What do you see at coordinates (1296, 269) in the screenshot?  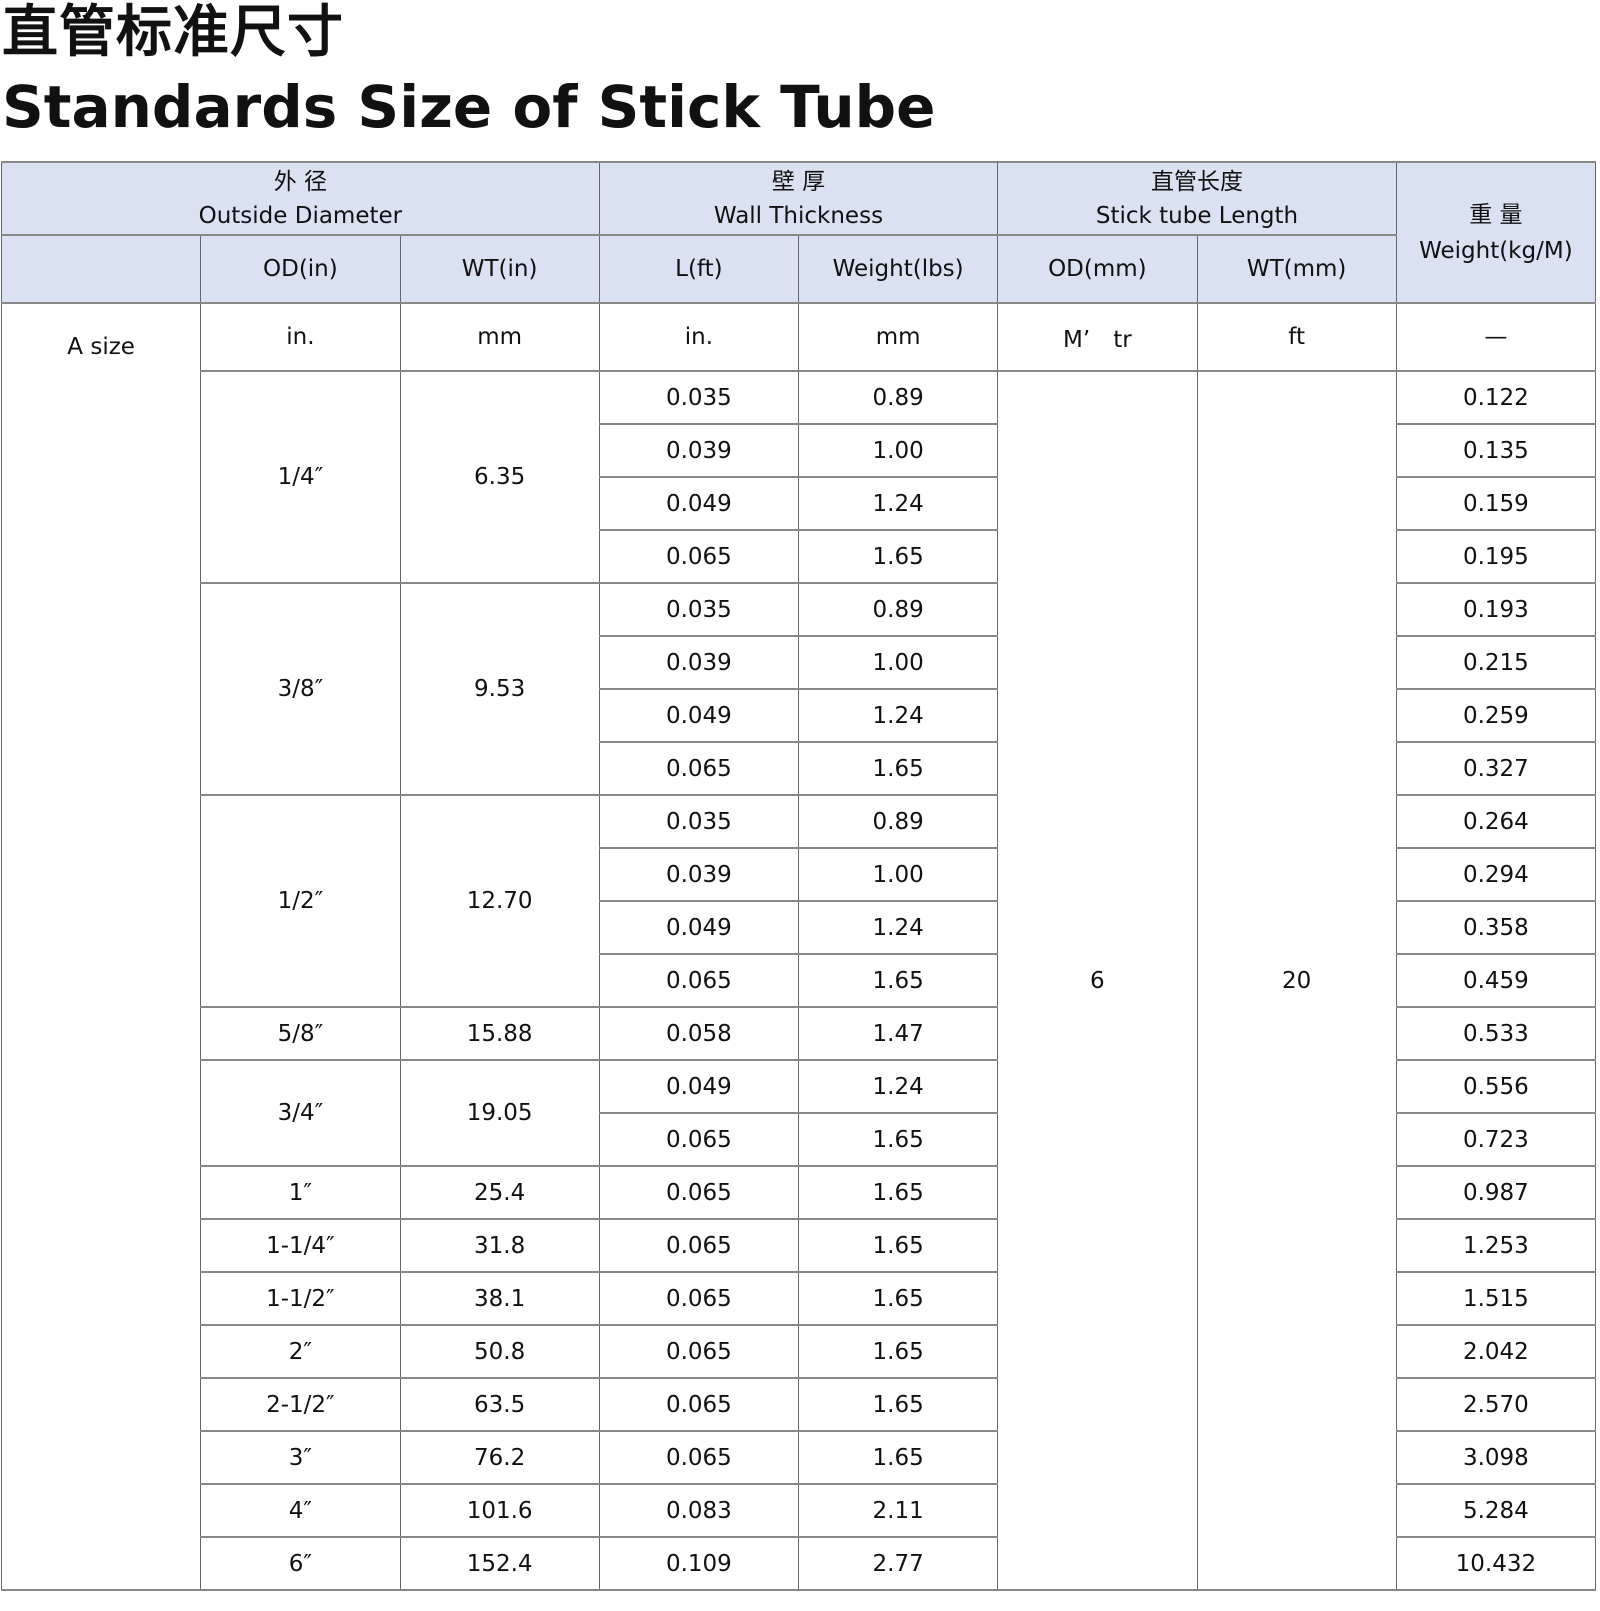 I see `subheader: WT(mm)` at bounding box center [1296, 269].